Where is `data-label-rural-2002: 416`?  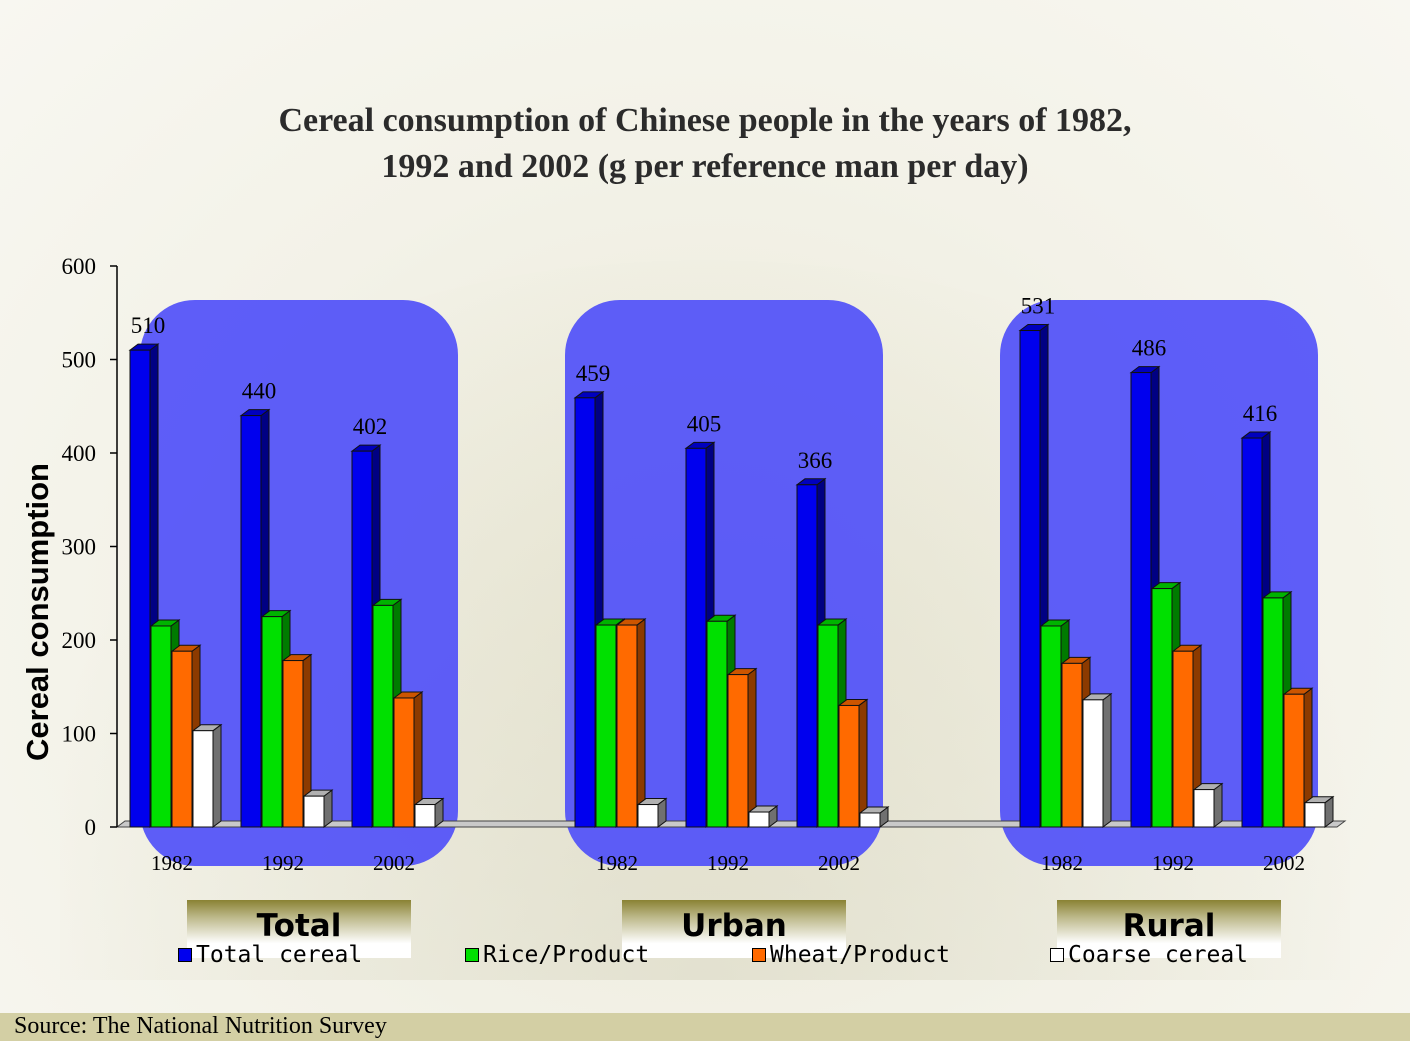
data-label-rural-2002: 416 is located at coordinates (1260, 413).